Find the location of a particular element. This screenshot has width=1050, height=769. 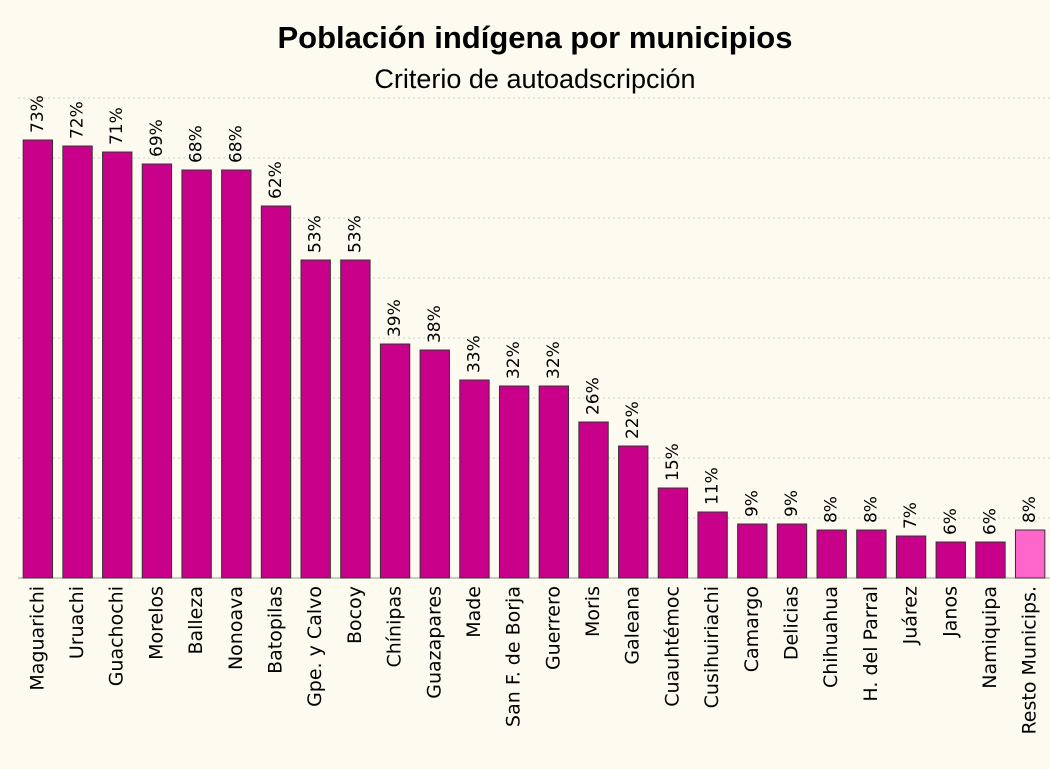

x-tick-label: Delicias is located at coordinates (792, 623).